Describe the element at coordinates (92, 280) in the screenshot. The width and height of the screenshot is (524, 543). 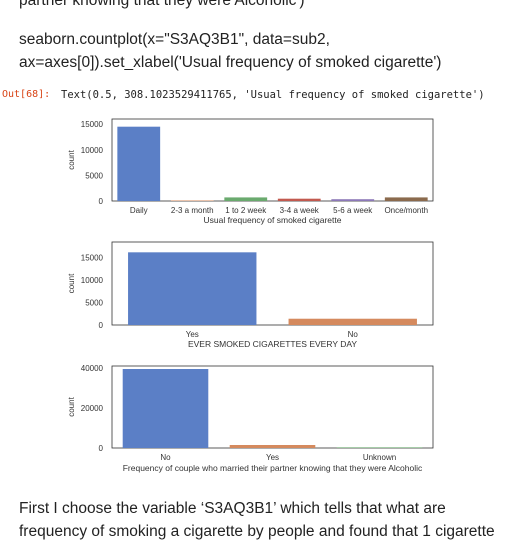
I see `chart-1-ytick-2: 10000` at that location.